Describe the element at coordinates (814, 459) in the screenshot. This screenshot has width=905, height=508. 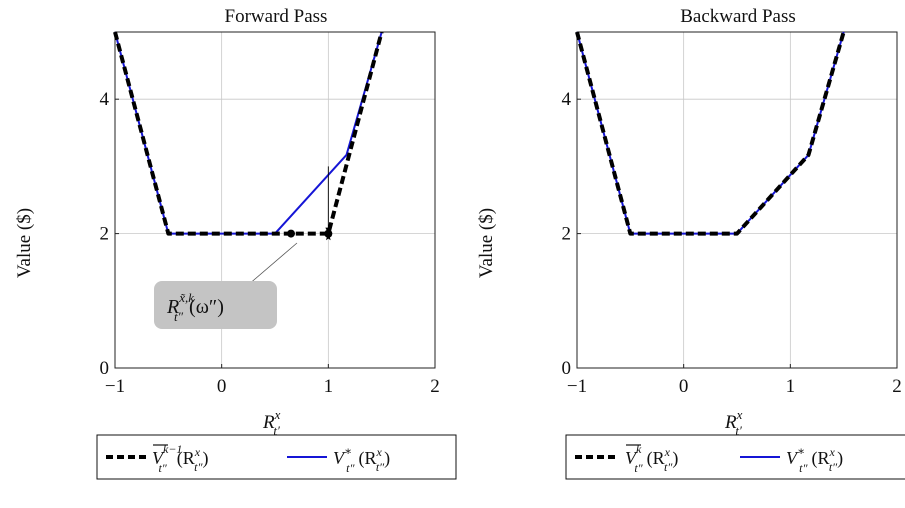
I see `right-legend-entry-2: V∗ t″ (Rx t″)` at that location.